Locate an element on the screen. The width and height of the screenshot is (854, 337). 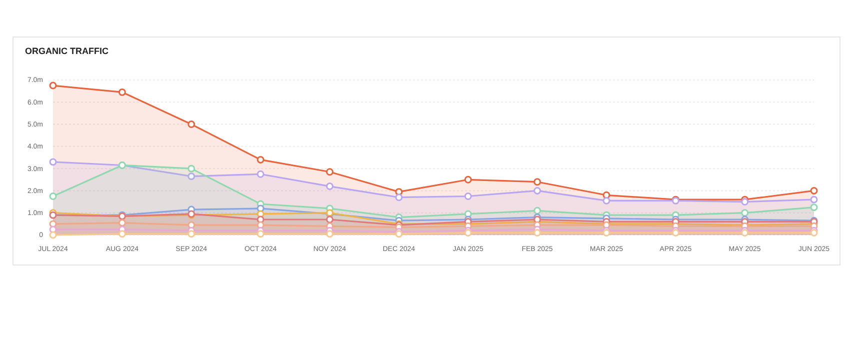
chart-title: ORGANIC TRAFFIC is located at coordinates (67, 51).